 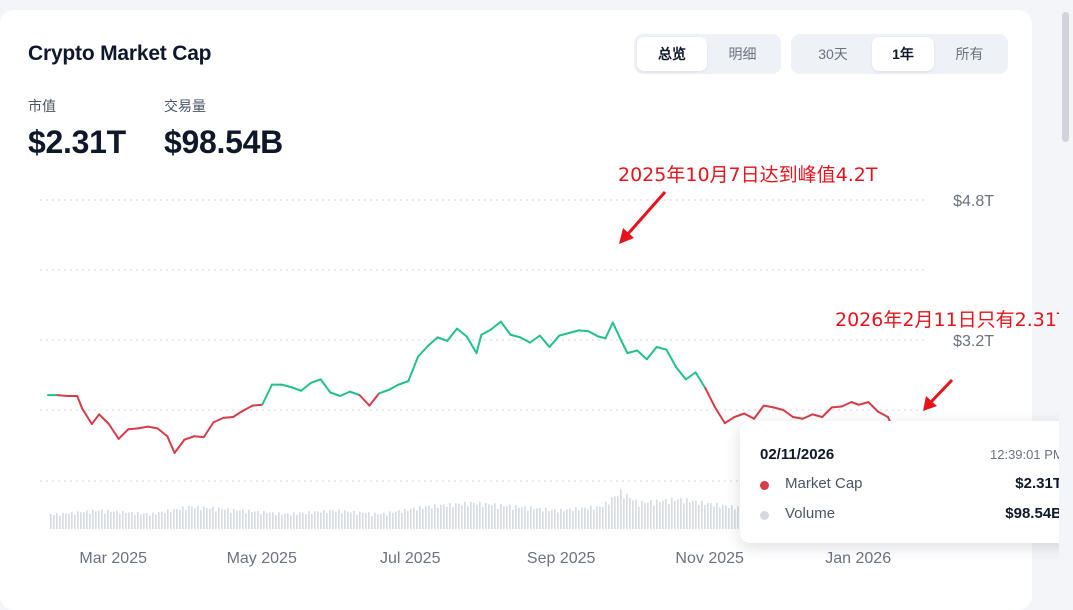 I want to click on tab-all: 所有, so click(x=969, y=54).